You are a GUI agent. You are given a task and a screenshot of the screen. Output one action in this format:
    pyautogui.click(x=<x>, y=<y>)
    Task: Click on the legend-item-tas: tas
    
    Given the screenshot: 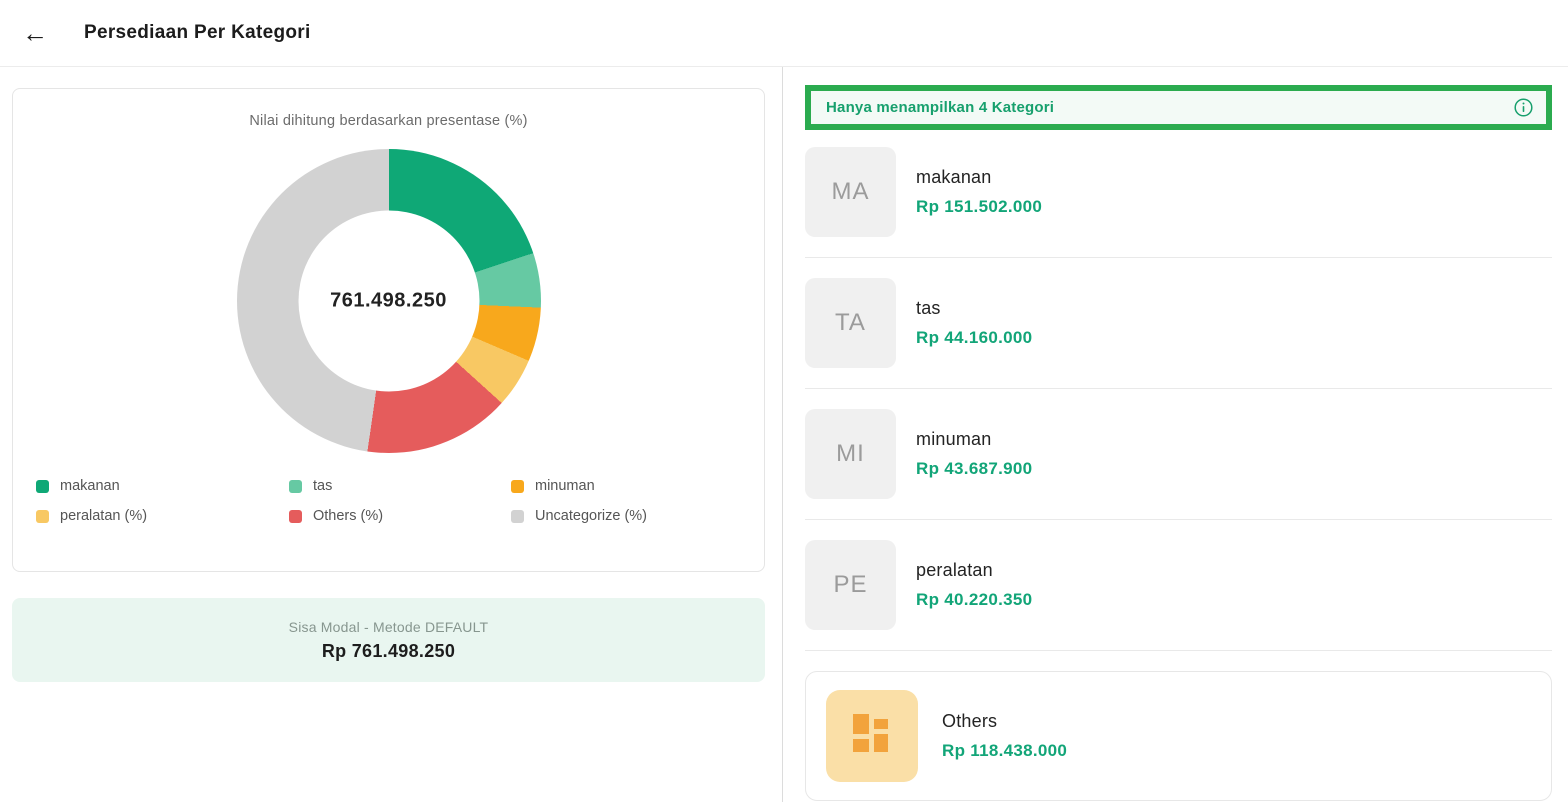 What is the action you would take?
    pyautogui.click(x=400, y=486)
    